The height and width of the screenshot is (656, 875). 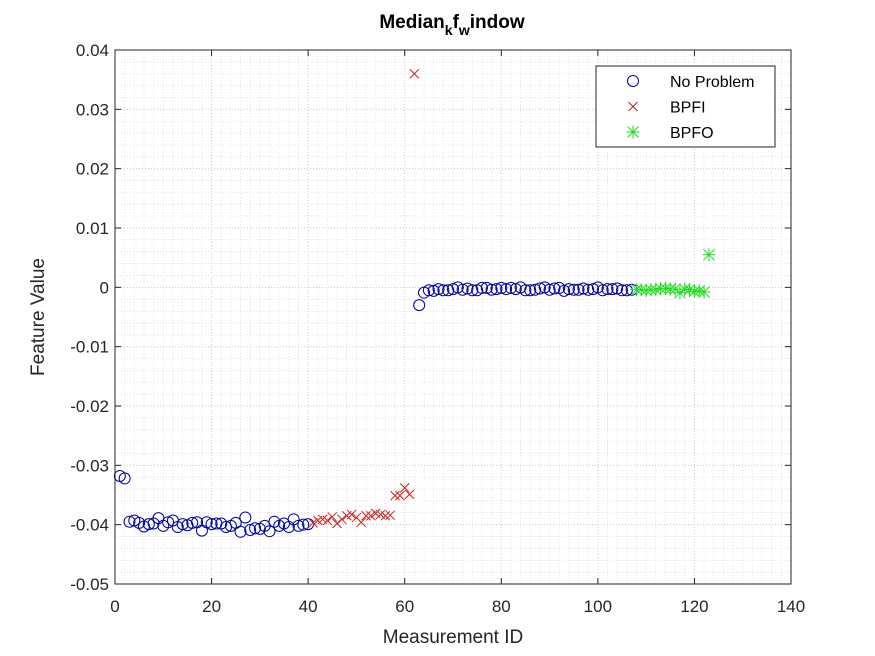 What do you see at coordinates (89, 406) in the screenshot?
I see `y-tick-label: -0.02` at bounding box center [89, 406].